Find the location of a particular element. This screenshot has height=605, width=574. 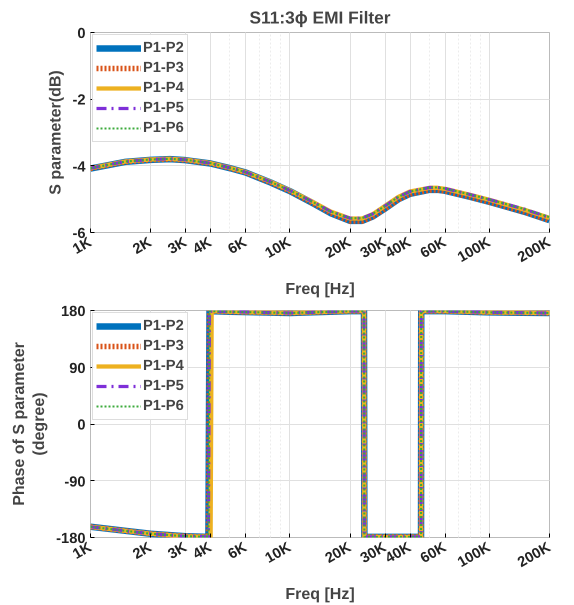

y-tick-label: -4 is located at coordinates (79, 167).